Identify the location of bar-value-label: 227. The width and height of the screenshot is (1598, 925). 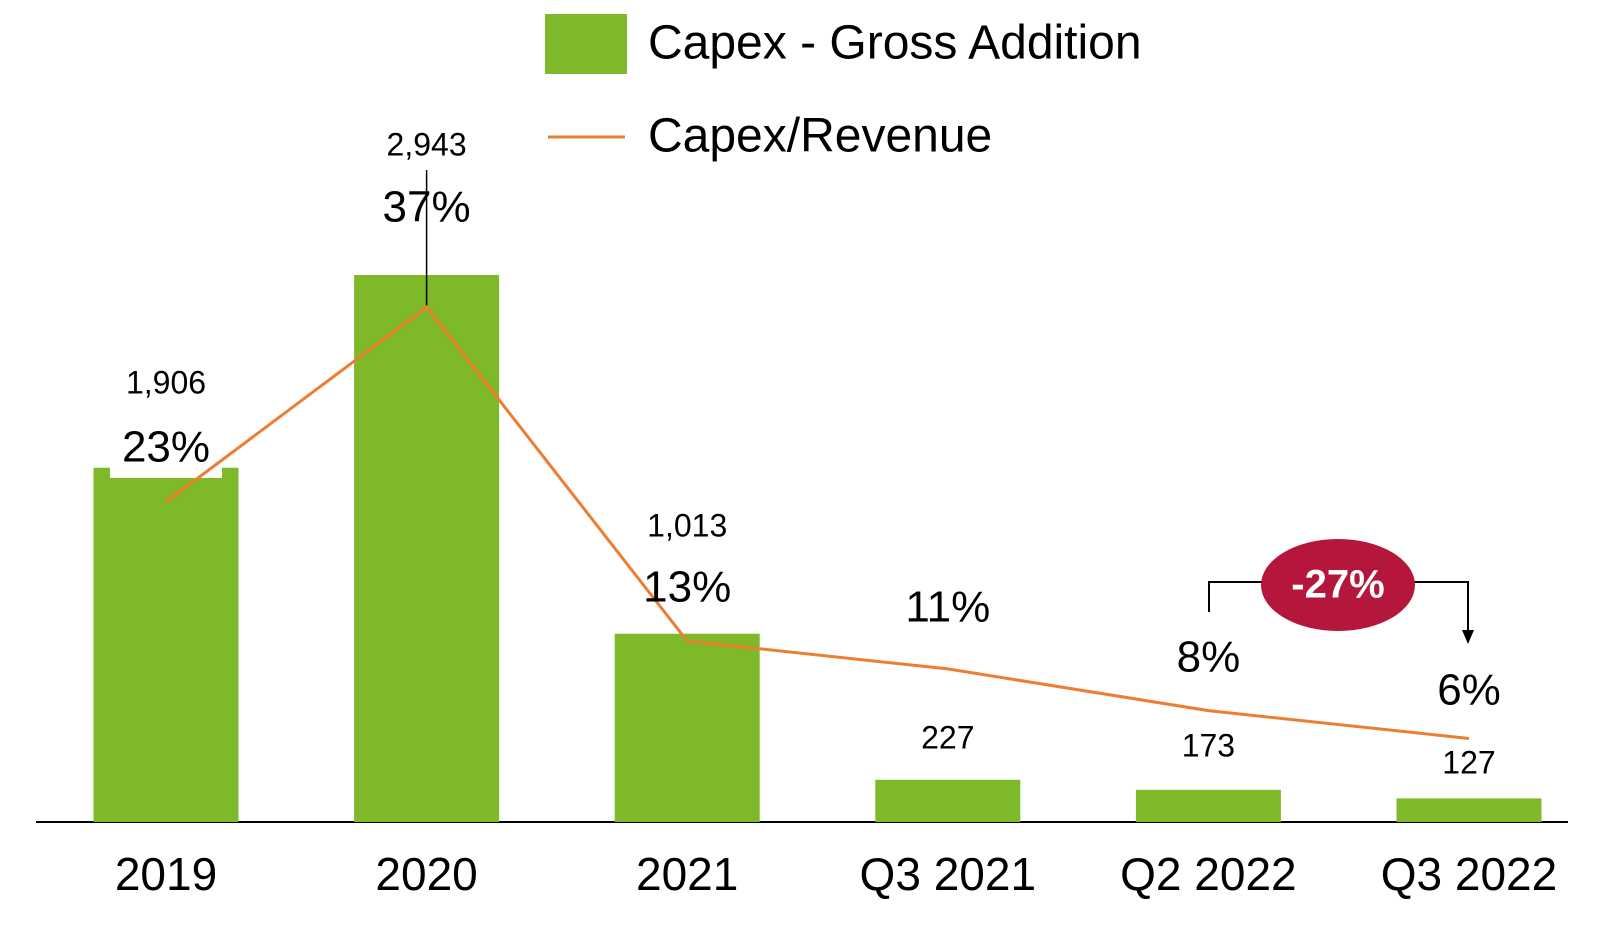
(947, 737).